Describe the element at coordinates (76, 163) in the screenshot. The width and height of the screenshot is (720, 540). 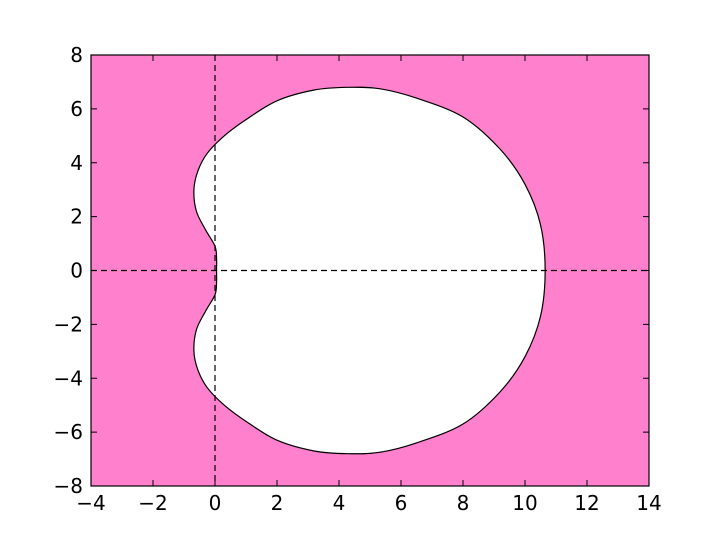
I see `y-tick-label: 4` at that location.